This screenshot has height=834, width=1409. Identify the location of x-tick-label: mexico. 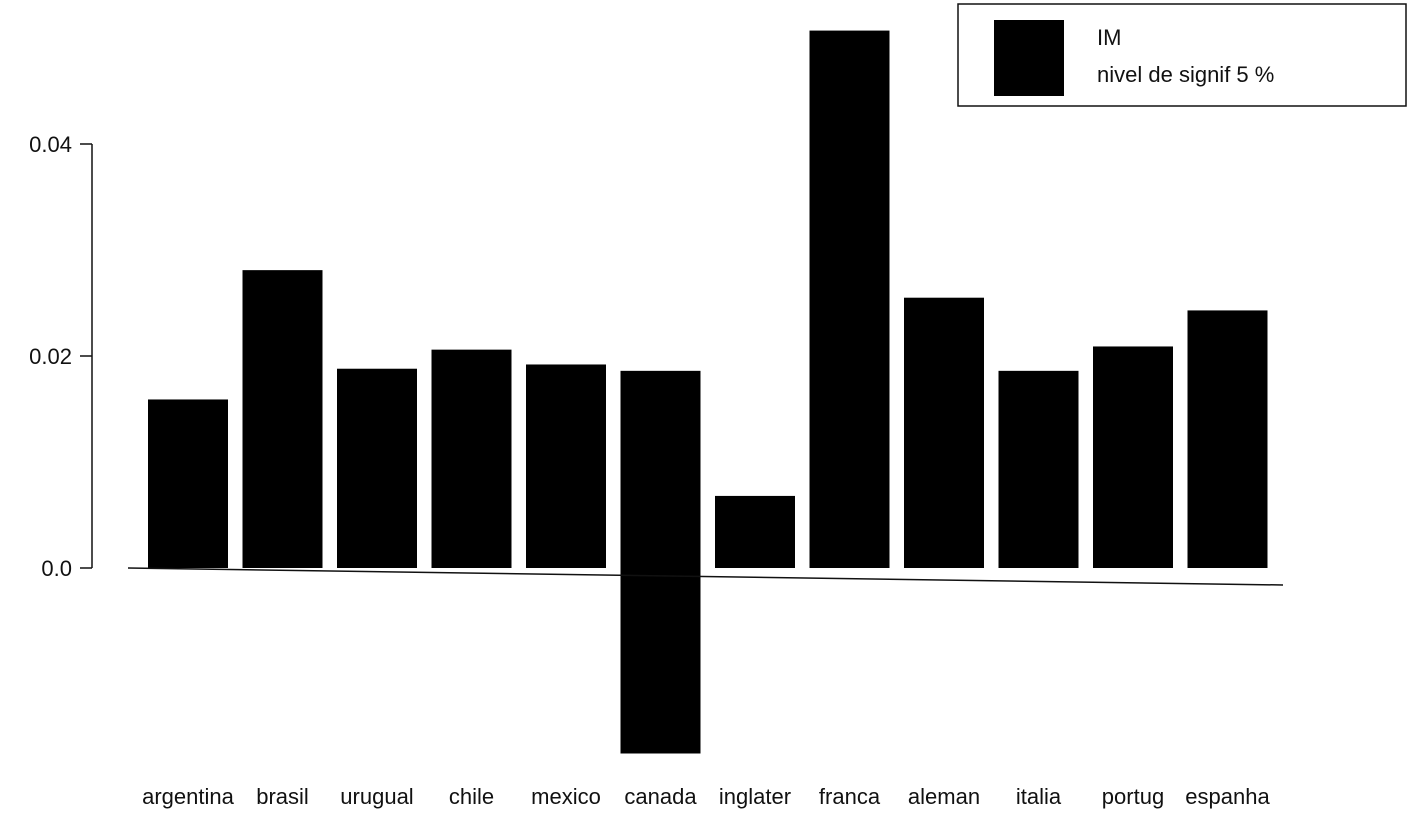
(566, 796).